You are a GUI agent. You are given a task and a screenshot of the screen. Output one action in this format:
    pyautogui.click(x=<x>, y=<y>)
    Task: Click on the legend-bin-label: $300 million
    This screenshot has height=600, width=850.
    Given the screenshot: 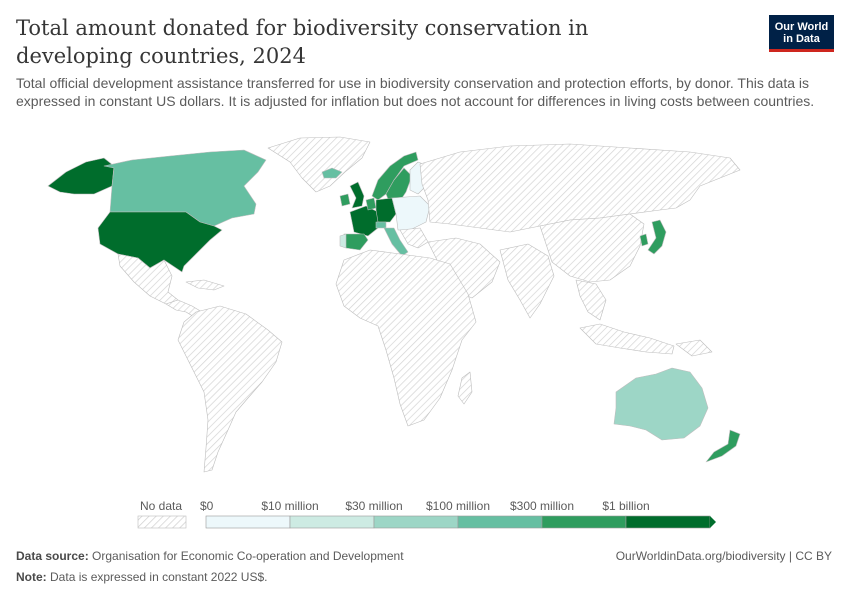 What is the action you would take?
    pyautogui.click(x=542, y=506)
    